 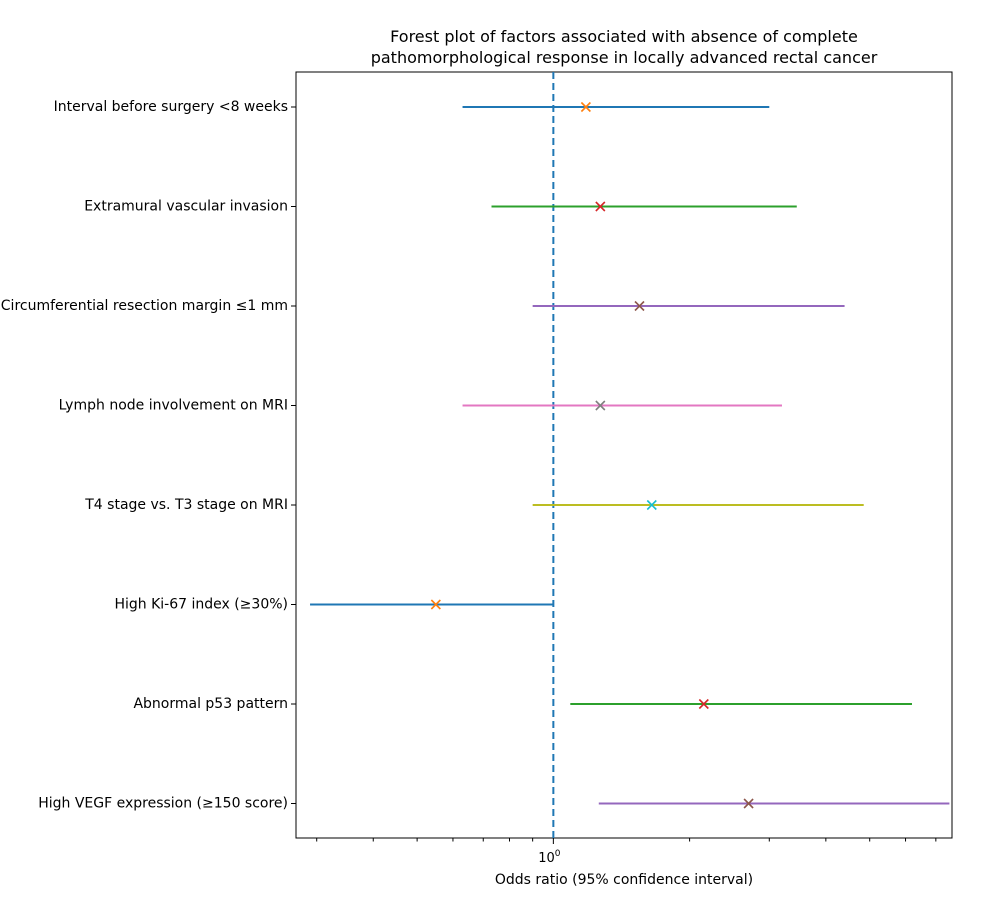 What do you see at coordinates (412, 107) in the screenshot?
I see `factor-row: Interval before surgery <8 weeks` at bounding box center [412, 107].